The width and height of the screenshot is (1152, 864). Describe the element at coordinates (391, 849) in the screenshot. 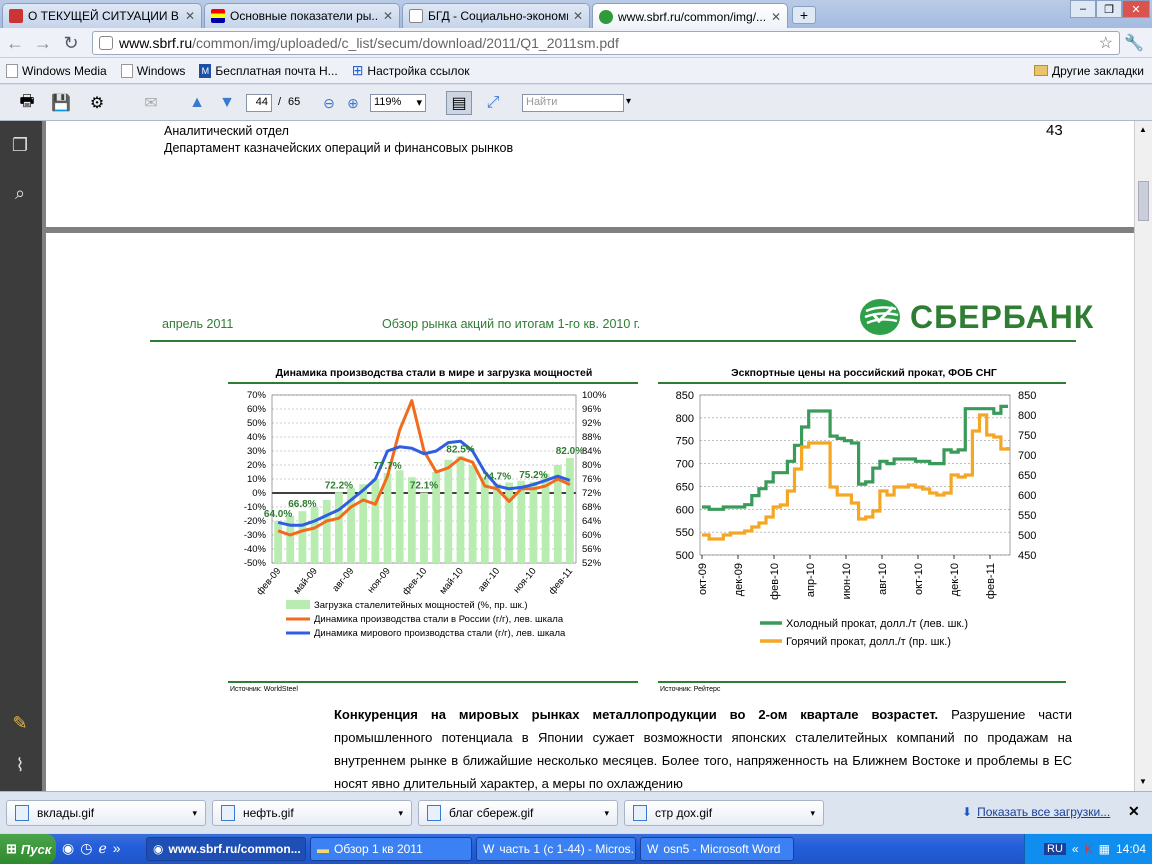

I see `taskbar-item: ▬ Обзор 1 кв 2011` at that location.